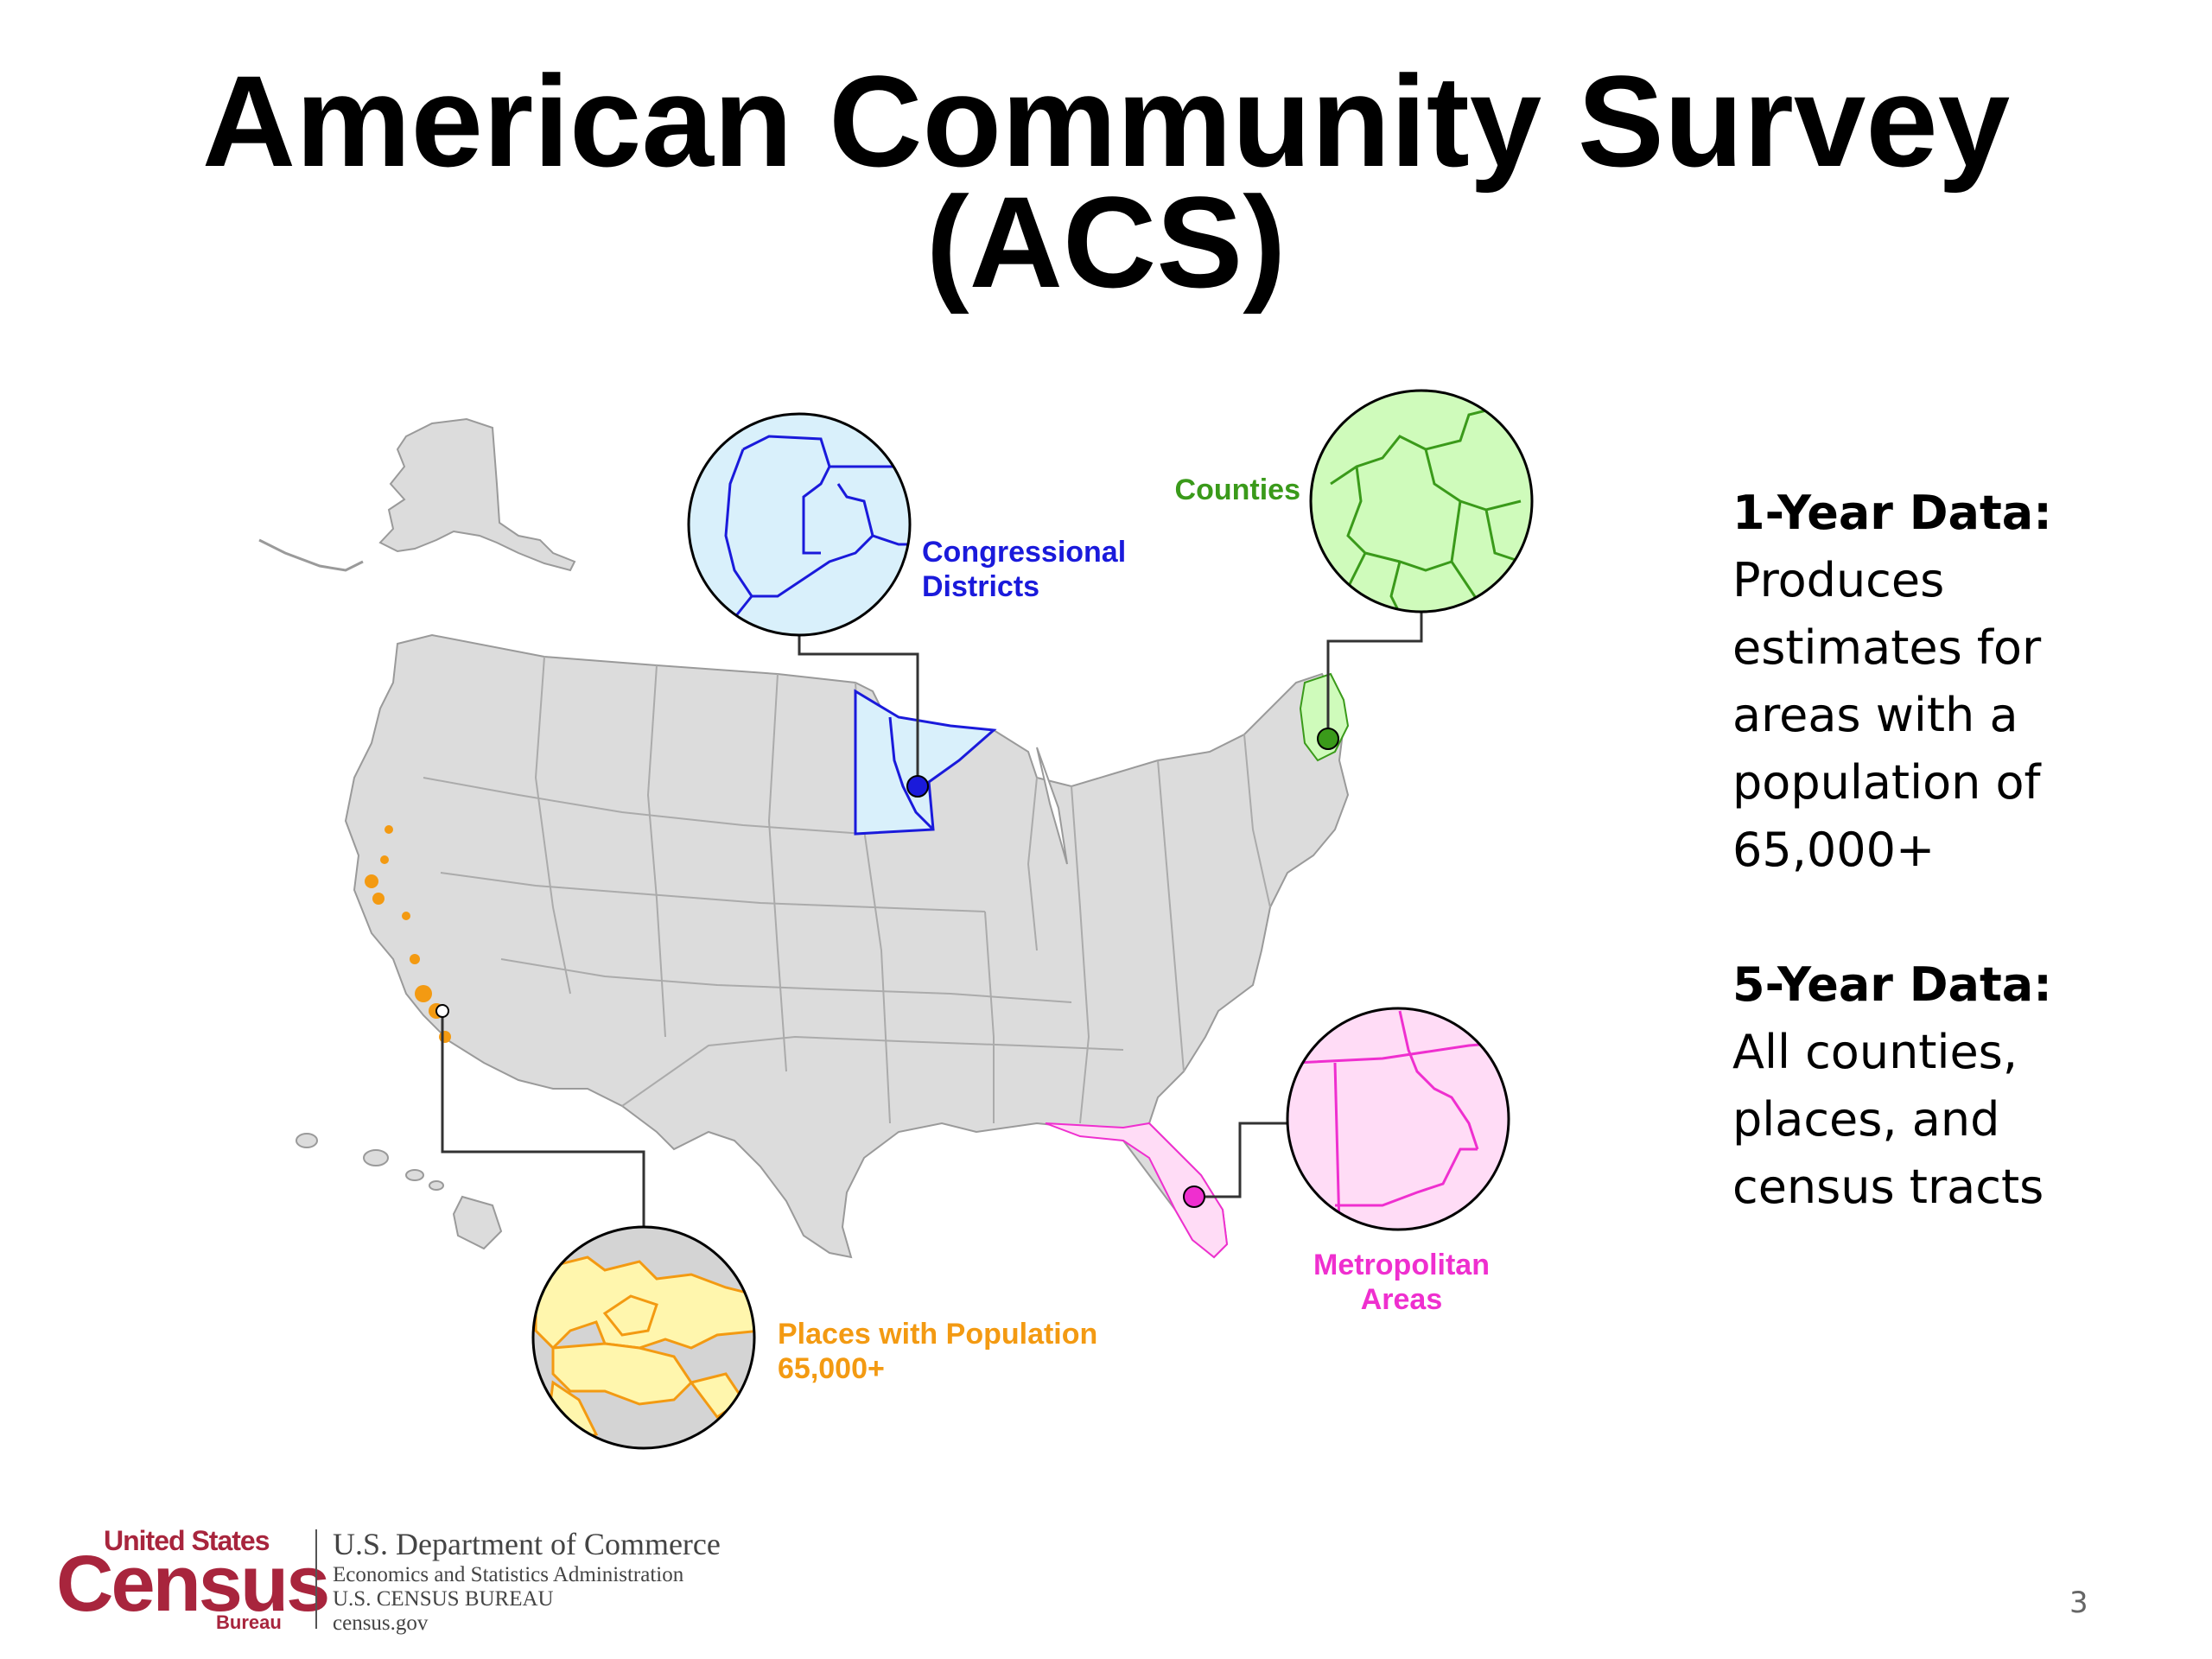  Describe the element at coordinates (399, 1191) in the screenshot. I see `hawaii-shape` at that location.